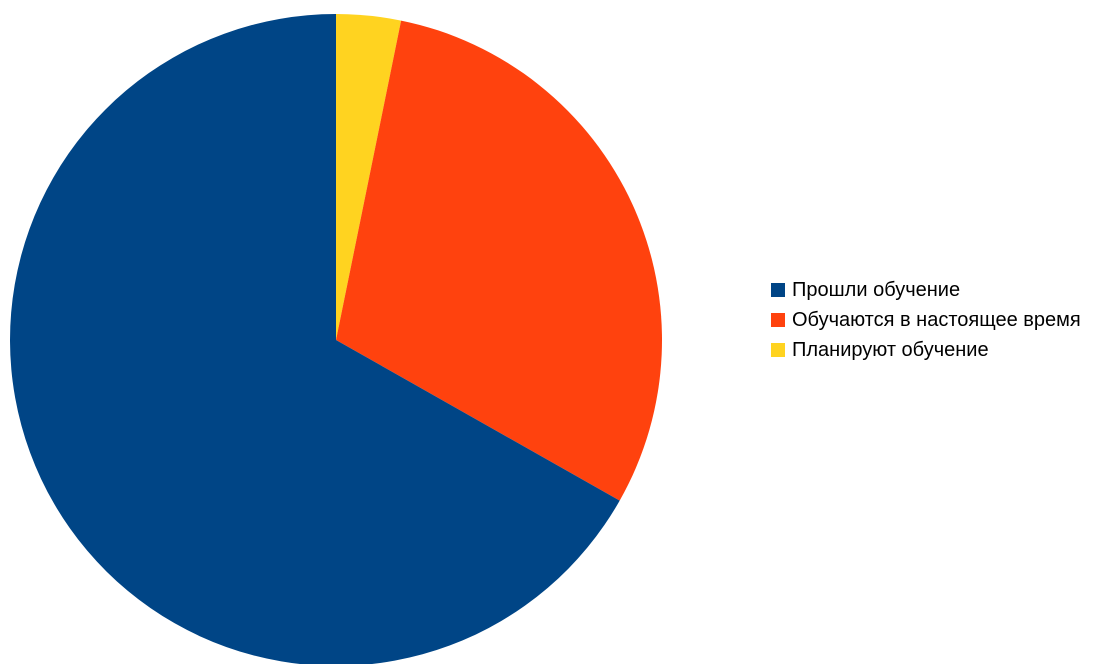 This screenshot has width=1098, height=664. I want to click on legend-item: Планируют обучение, so click(934, 350).